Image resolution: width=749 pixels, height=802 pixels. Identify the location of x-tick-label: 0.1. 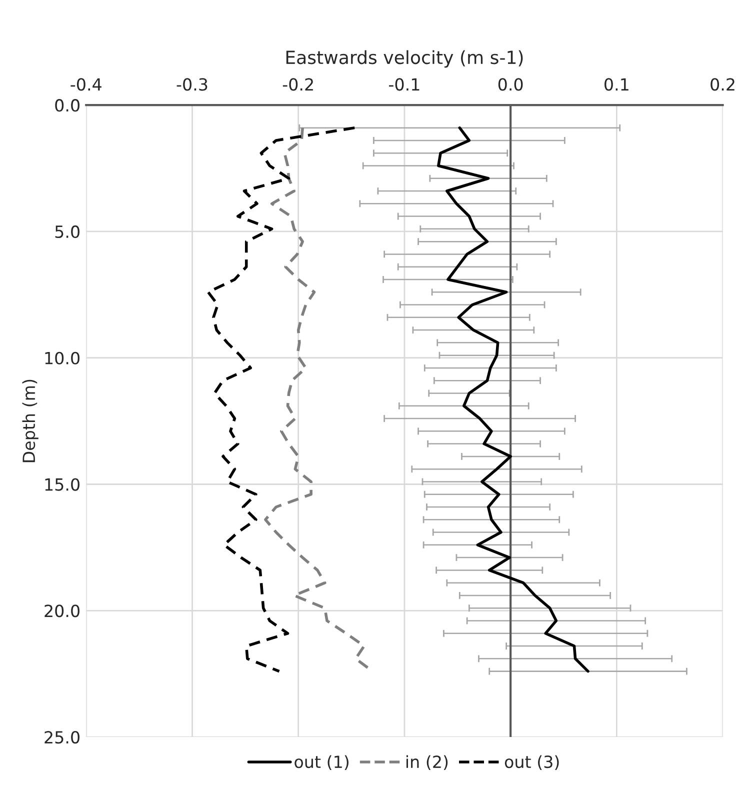
(616, 84).